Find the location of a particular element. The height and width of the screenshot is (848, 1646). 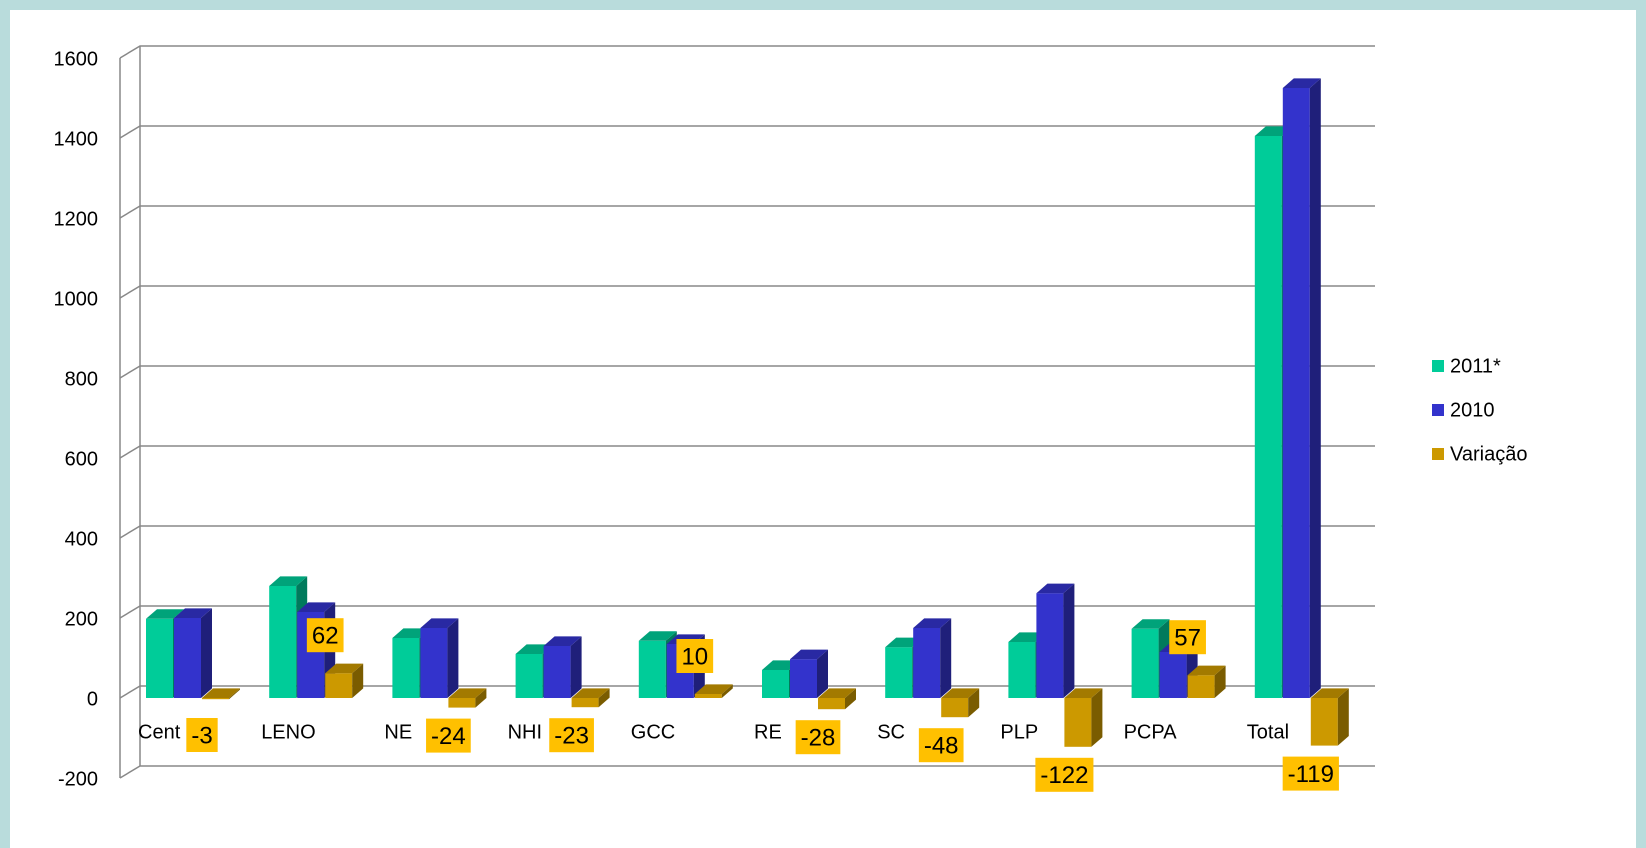

y-tick-label: -200 is located at coordinates (78, 779).